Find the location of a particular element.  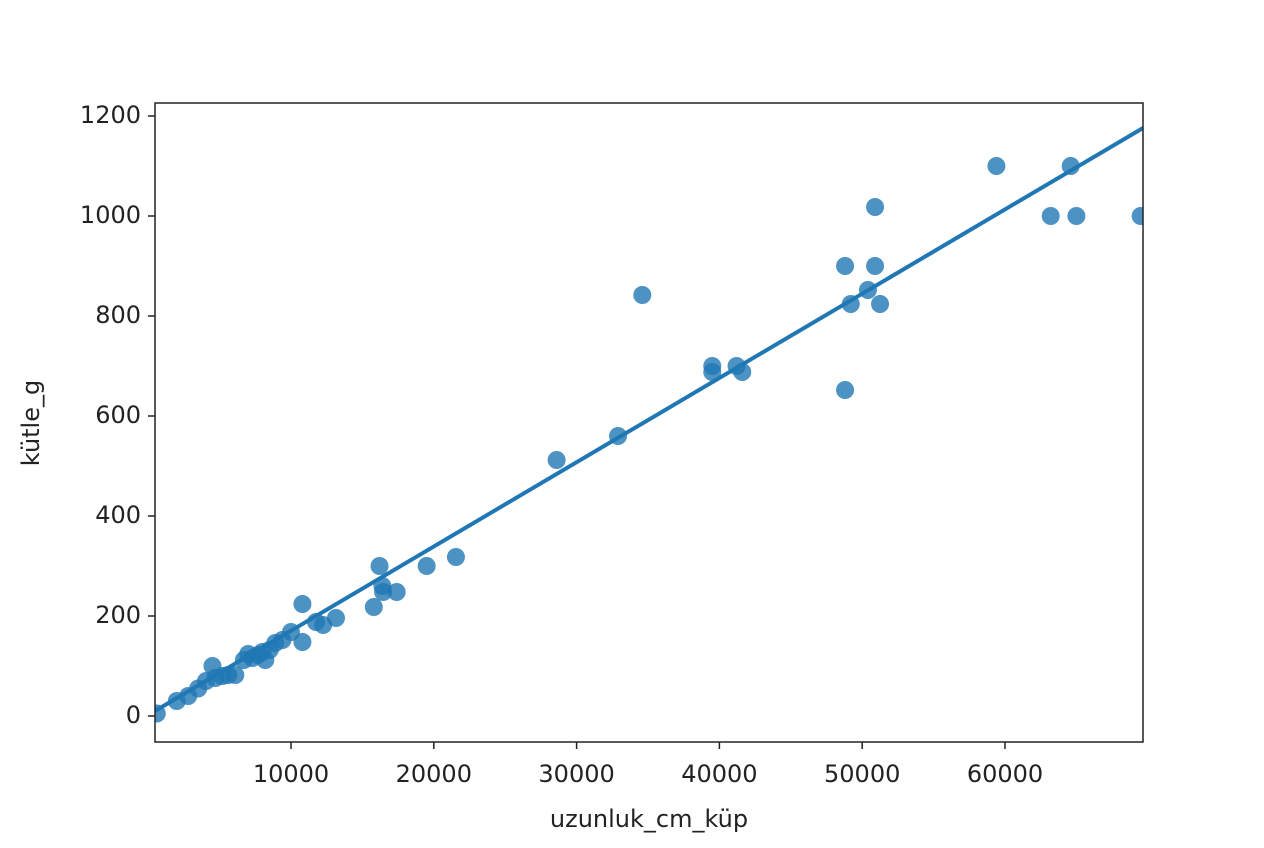

y-tick-label: 200 is located at coordinates (118, 615).